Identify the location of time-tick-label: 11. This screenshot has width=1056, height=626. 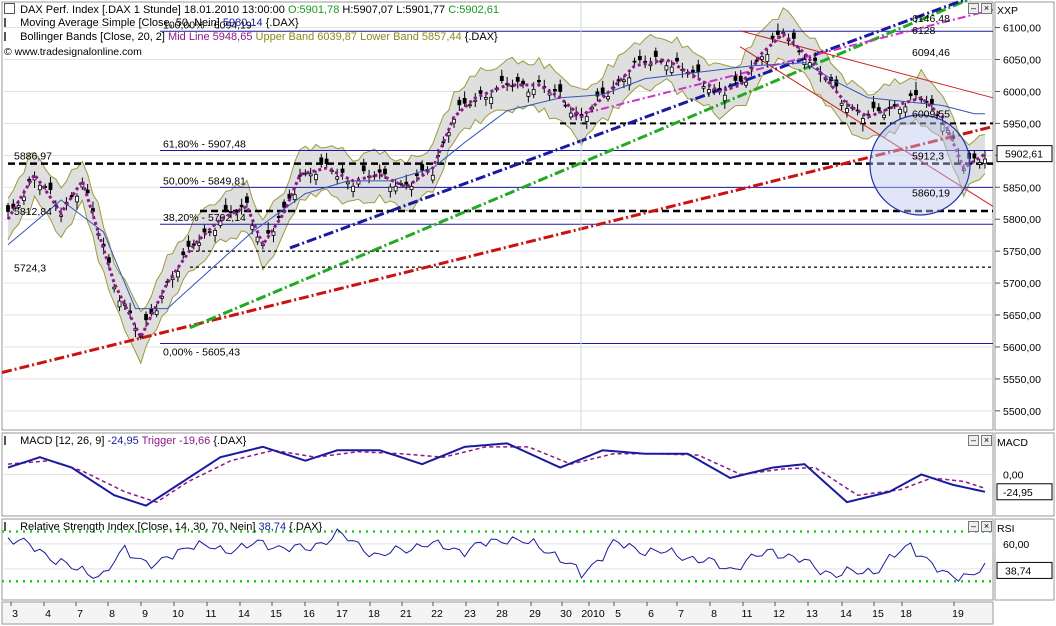
(211, 614).